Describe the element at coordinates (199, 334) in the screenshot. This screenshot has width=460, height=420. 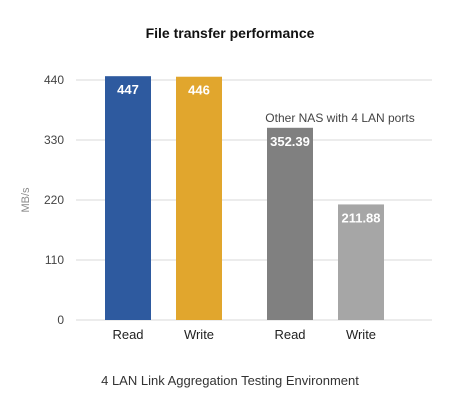
I see `category-label-2: Write` at that location.